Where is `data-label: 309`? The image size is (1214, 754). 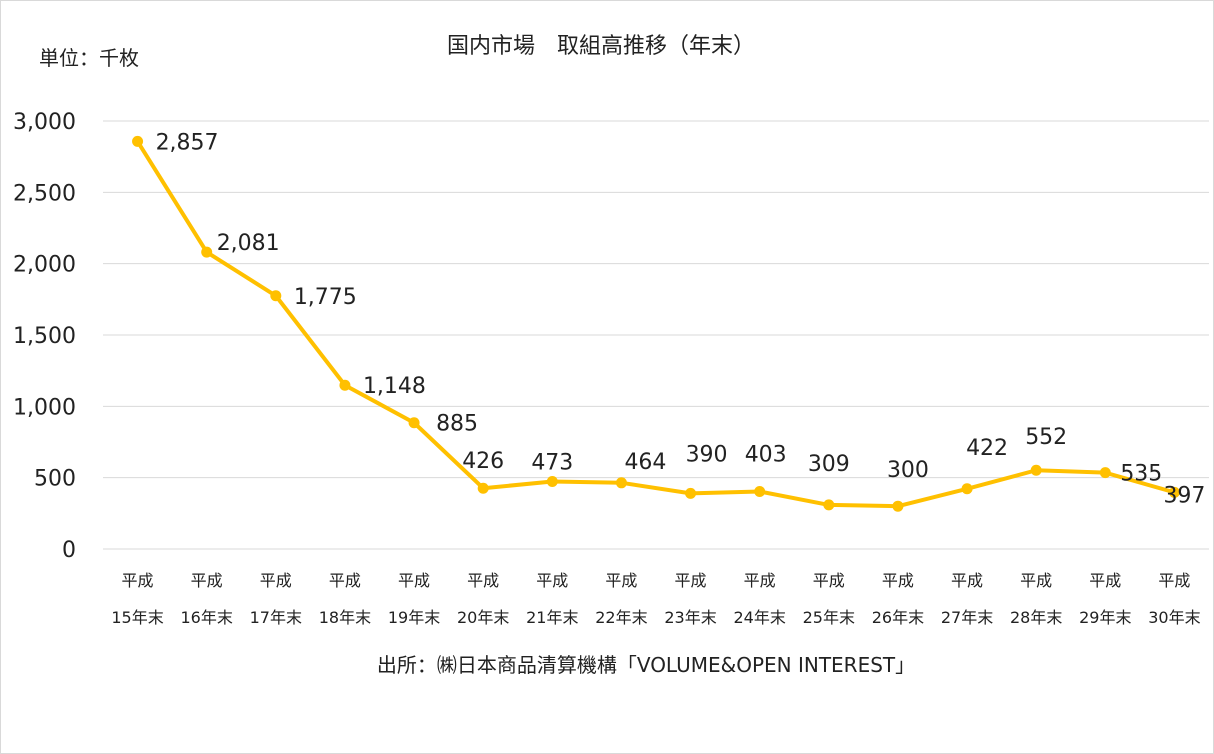
data-label: 309 is located at coordinates (829, 464).